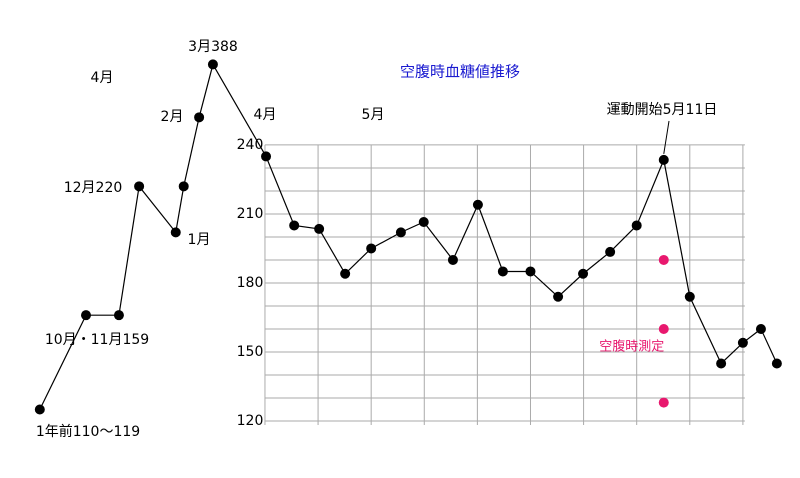 This screenshot has width=800, height=478. I want to click on annotation: 10月・11月159, so click(97, 340).